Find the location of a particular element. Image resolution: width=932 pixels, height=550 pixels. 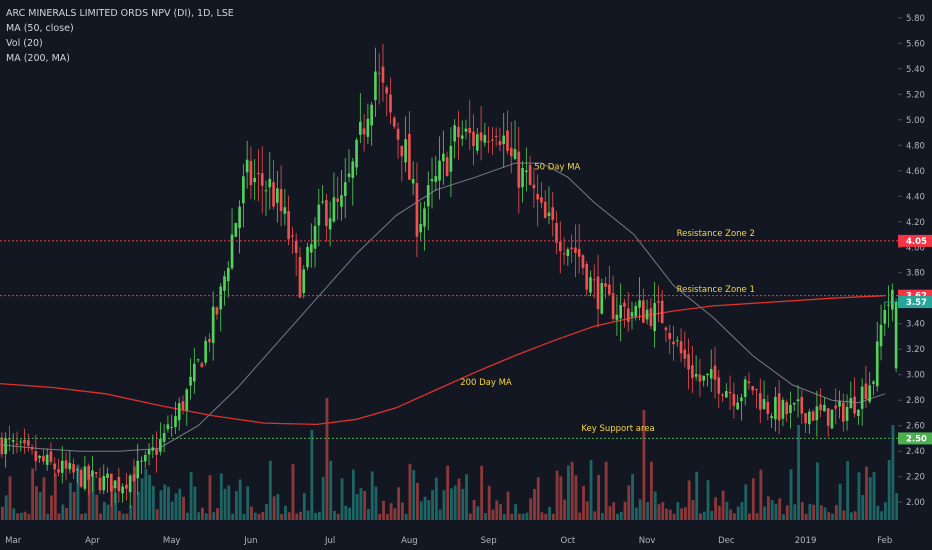

y-tick-label: 4.60 is located at coordinates (915, 172).